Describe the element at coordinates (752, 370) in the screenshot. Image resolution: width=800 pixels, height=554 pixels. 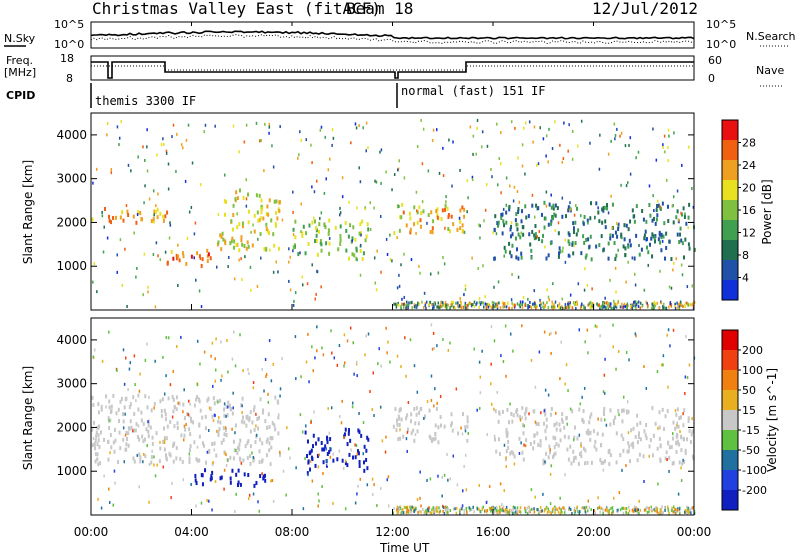
I see `velocity-colorbar-tick: 100` at that location.